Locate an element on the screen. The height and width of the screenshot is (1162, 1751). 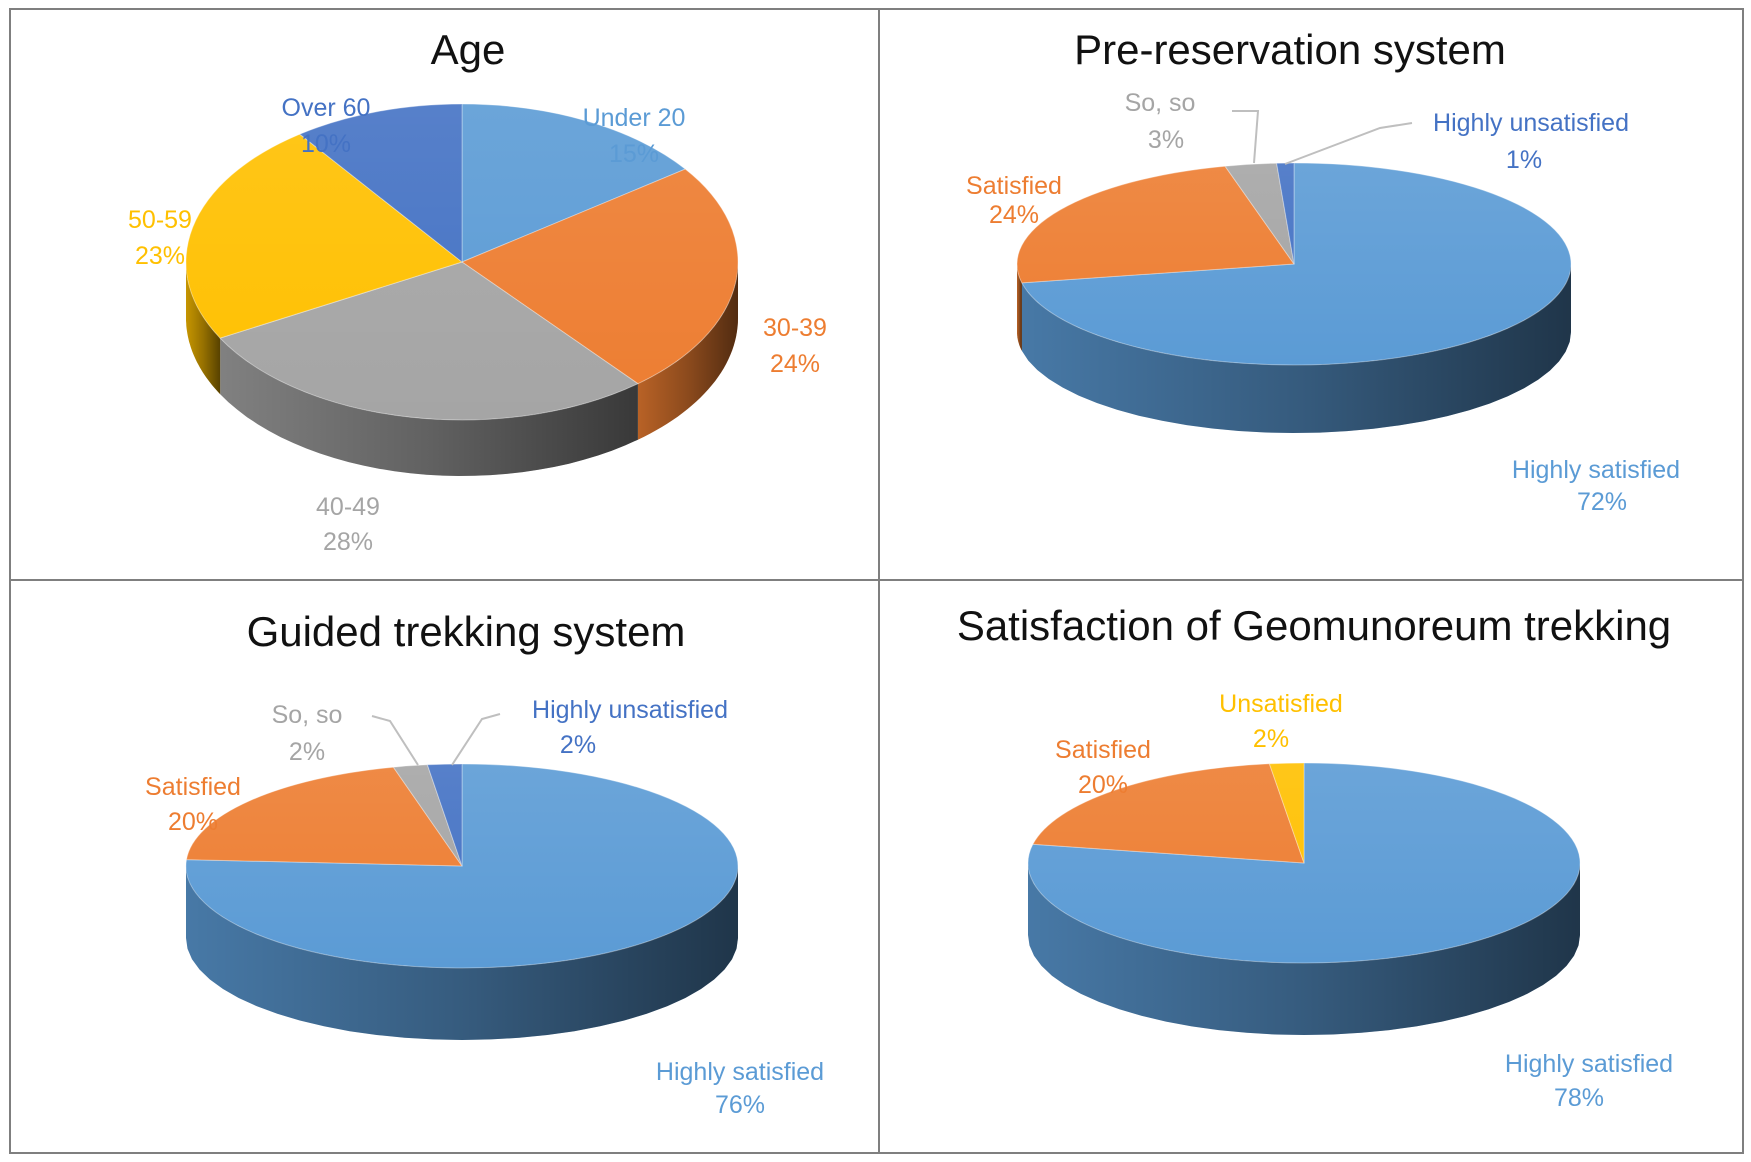
side-40-49-shade is located at coordinates (429, 407).